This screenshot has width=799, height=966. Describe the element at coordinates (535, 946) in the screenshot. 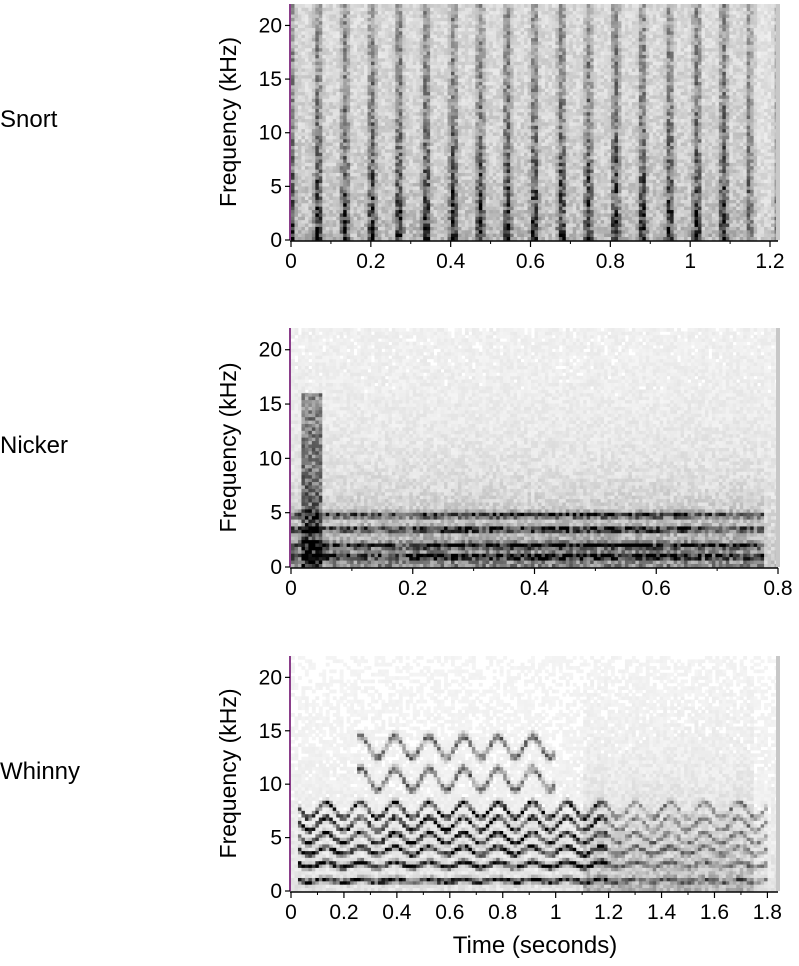

I see `x-axis-title: Time (seconds)` at that location.